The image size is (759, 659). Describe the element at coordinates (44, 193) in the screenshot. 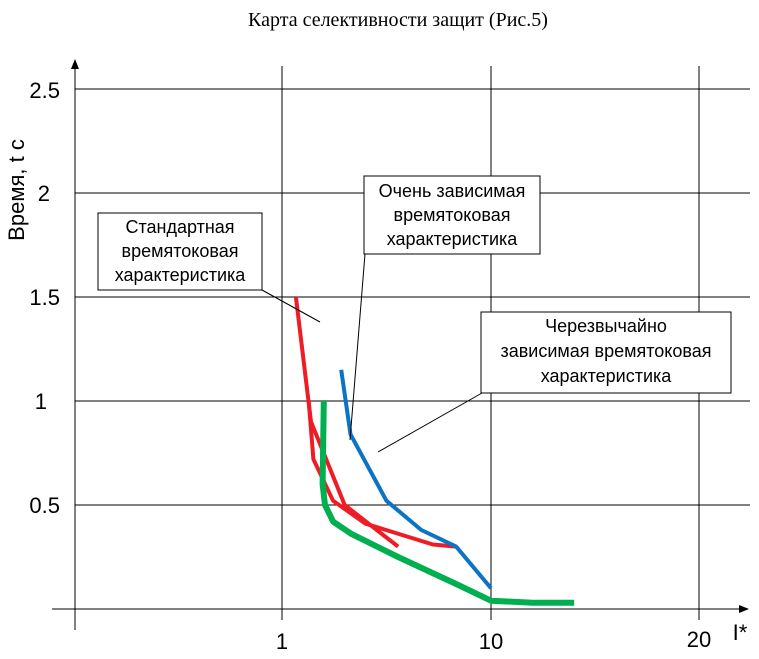

I see `y-tick-label: 2` at that location.